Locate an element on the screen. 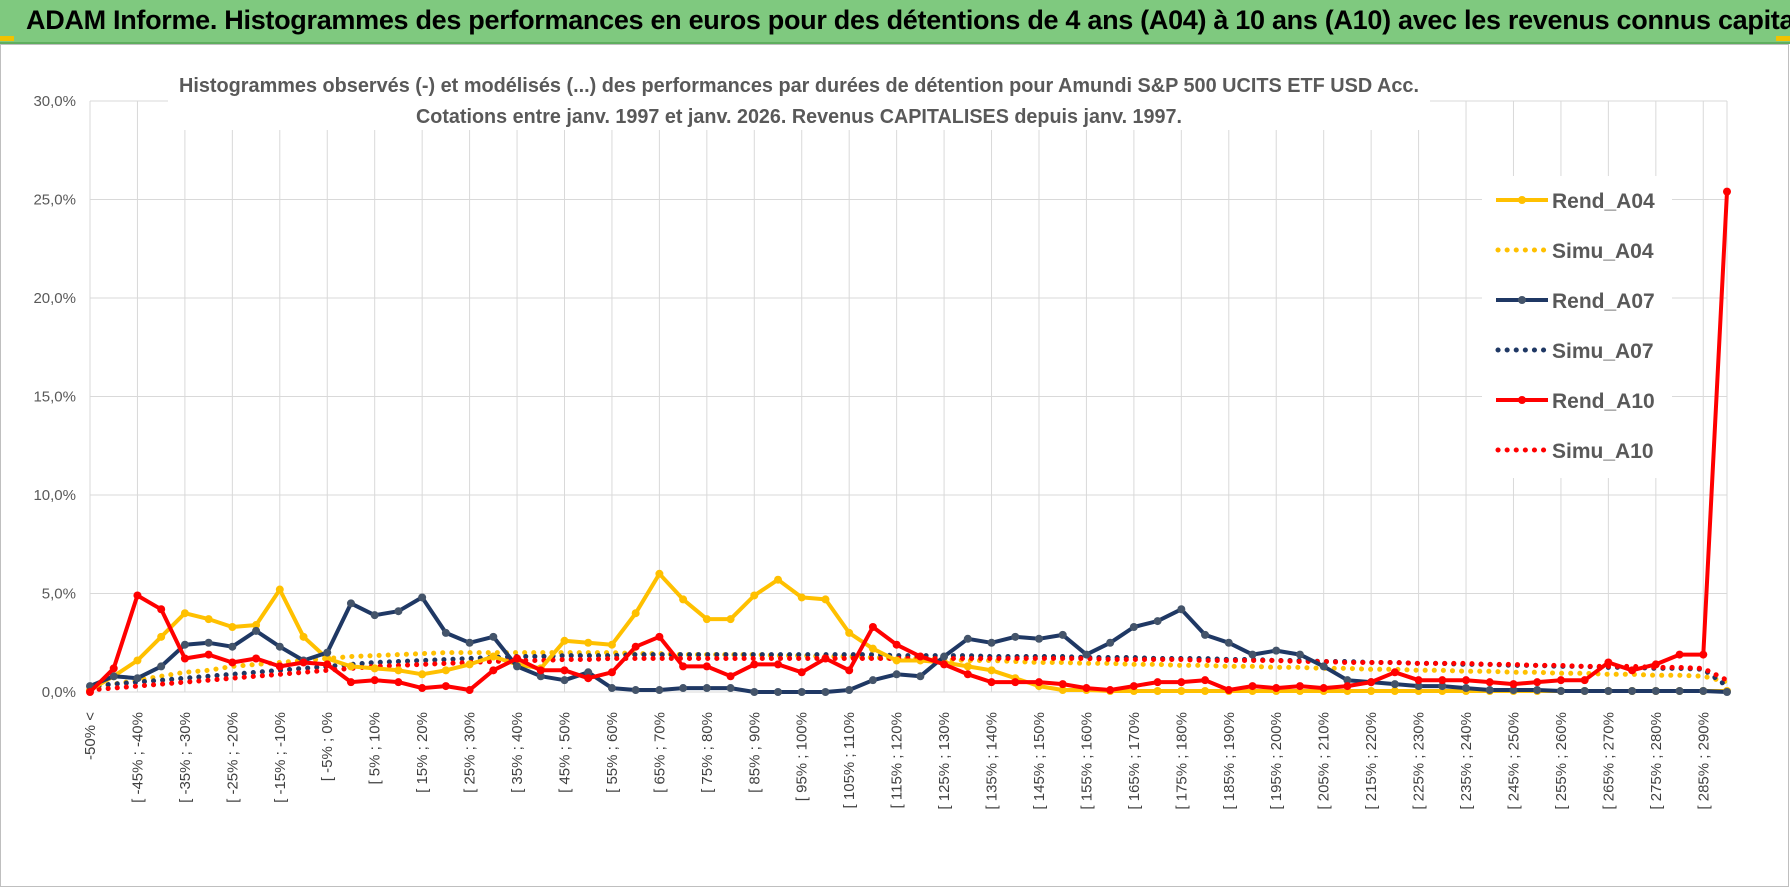 The height and width of the screenshot is (888, 1790). x-tick-label: [ 25% ; 30% is located at coordinates (470, 752).